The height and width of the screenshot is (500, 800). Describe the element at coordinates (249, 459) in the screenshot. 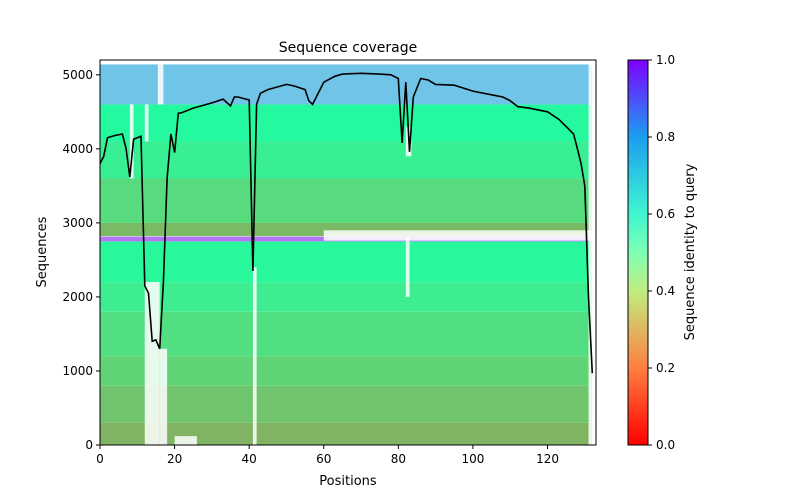

I see `x-tick-label-40: 40` at that location.